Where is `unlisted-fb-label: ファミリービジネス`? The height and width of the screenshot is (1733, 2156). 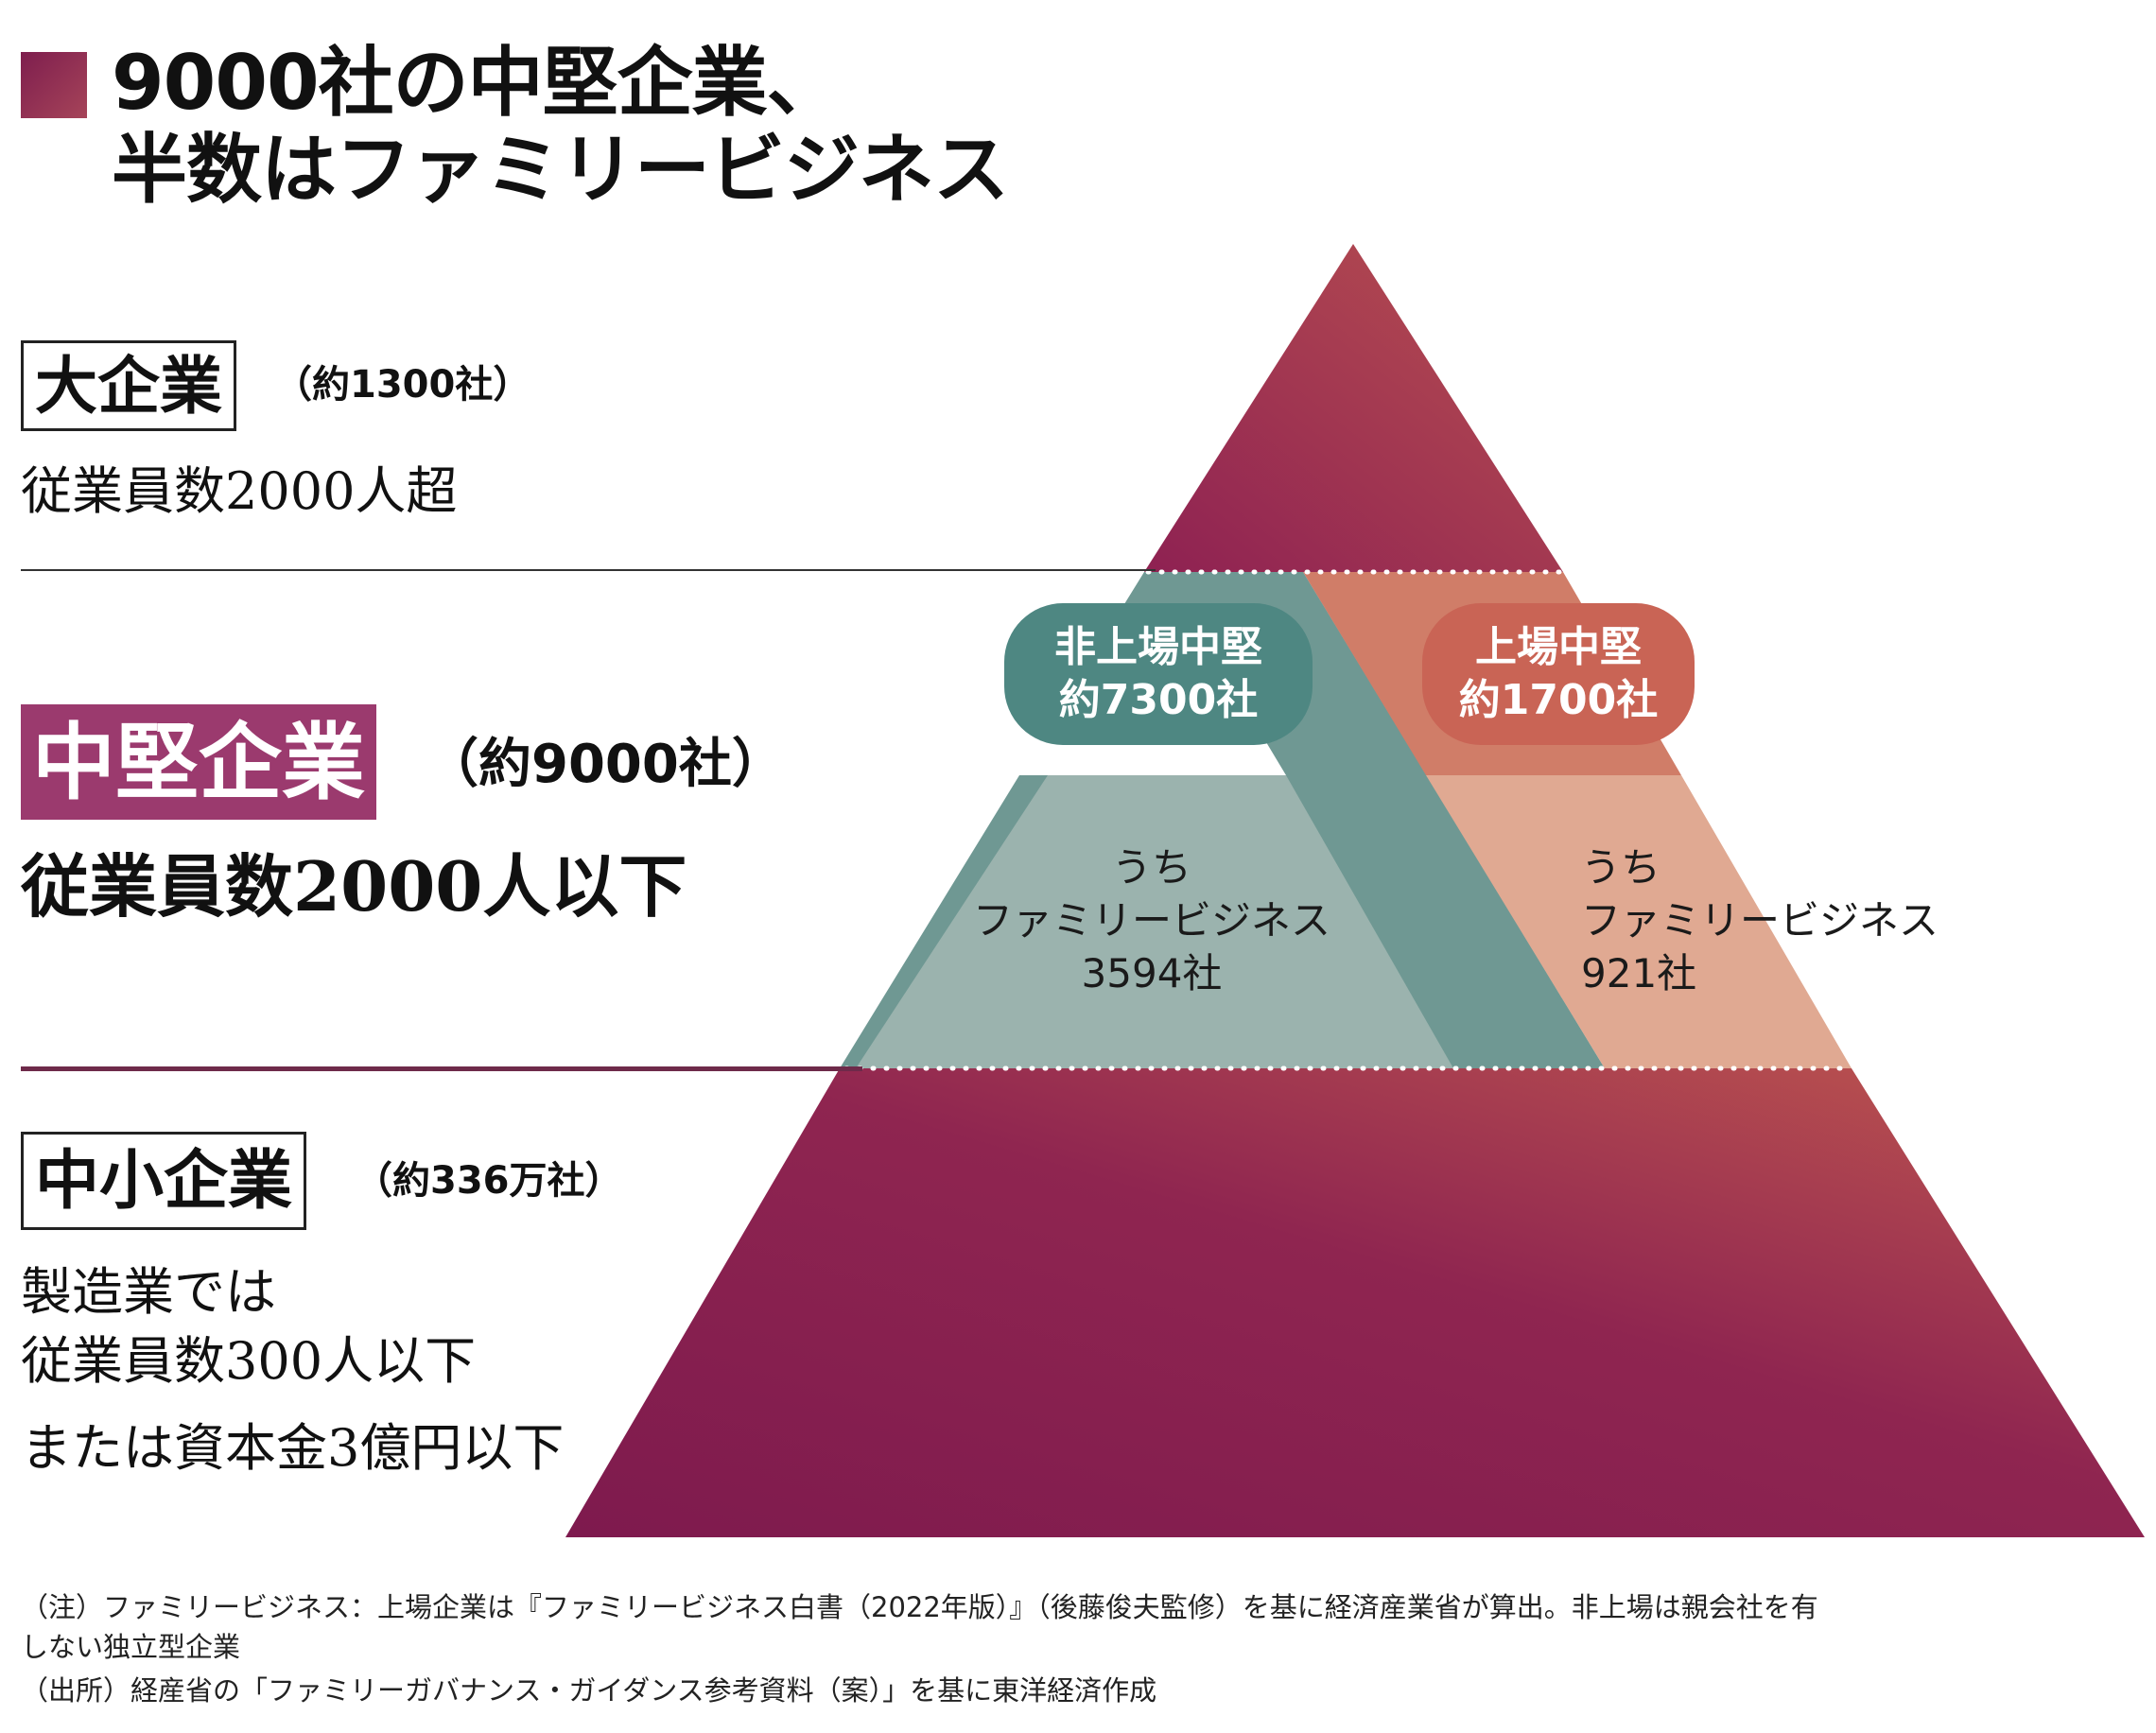 unlisted-fb-label: ファミリービジネス is located at coordinates (1151, 920).